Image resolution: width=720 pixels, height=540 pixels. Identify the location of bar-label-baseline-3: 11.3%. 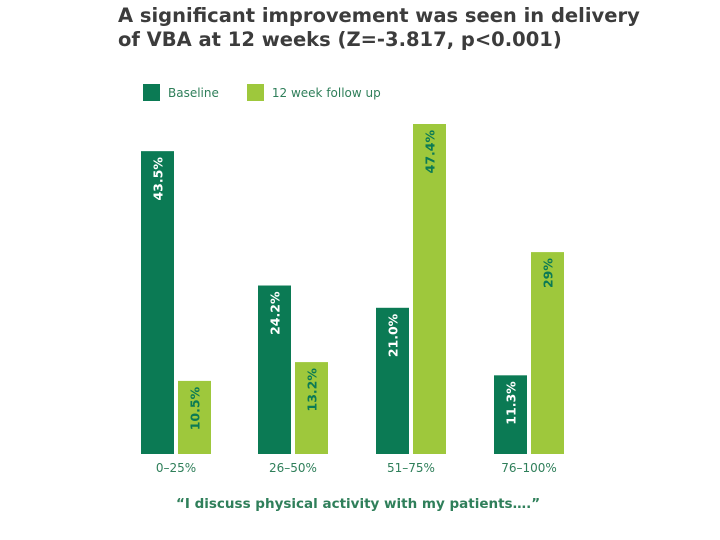
(511, 403).